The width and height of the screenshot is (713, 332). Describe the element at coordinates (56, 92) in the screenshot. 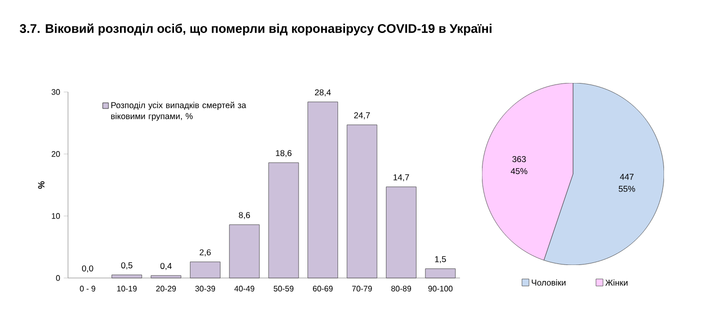

I see `y-tick-label: 30` at that location.